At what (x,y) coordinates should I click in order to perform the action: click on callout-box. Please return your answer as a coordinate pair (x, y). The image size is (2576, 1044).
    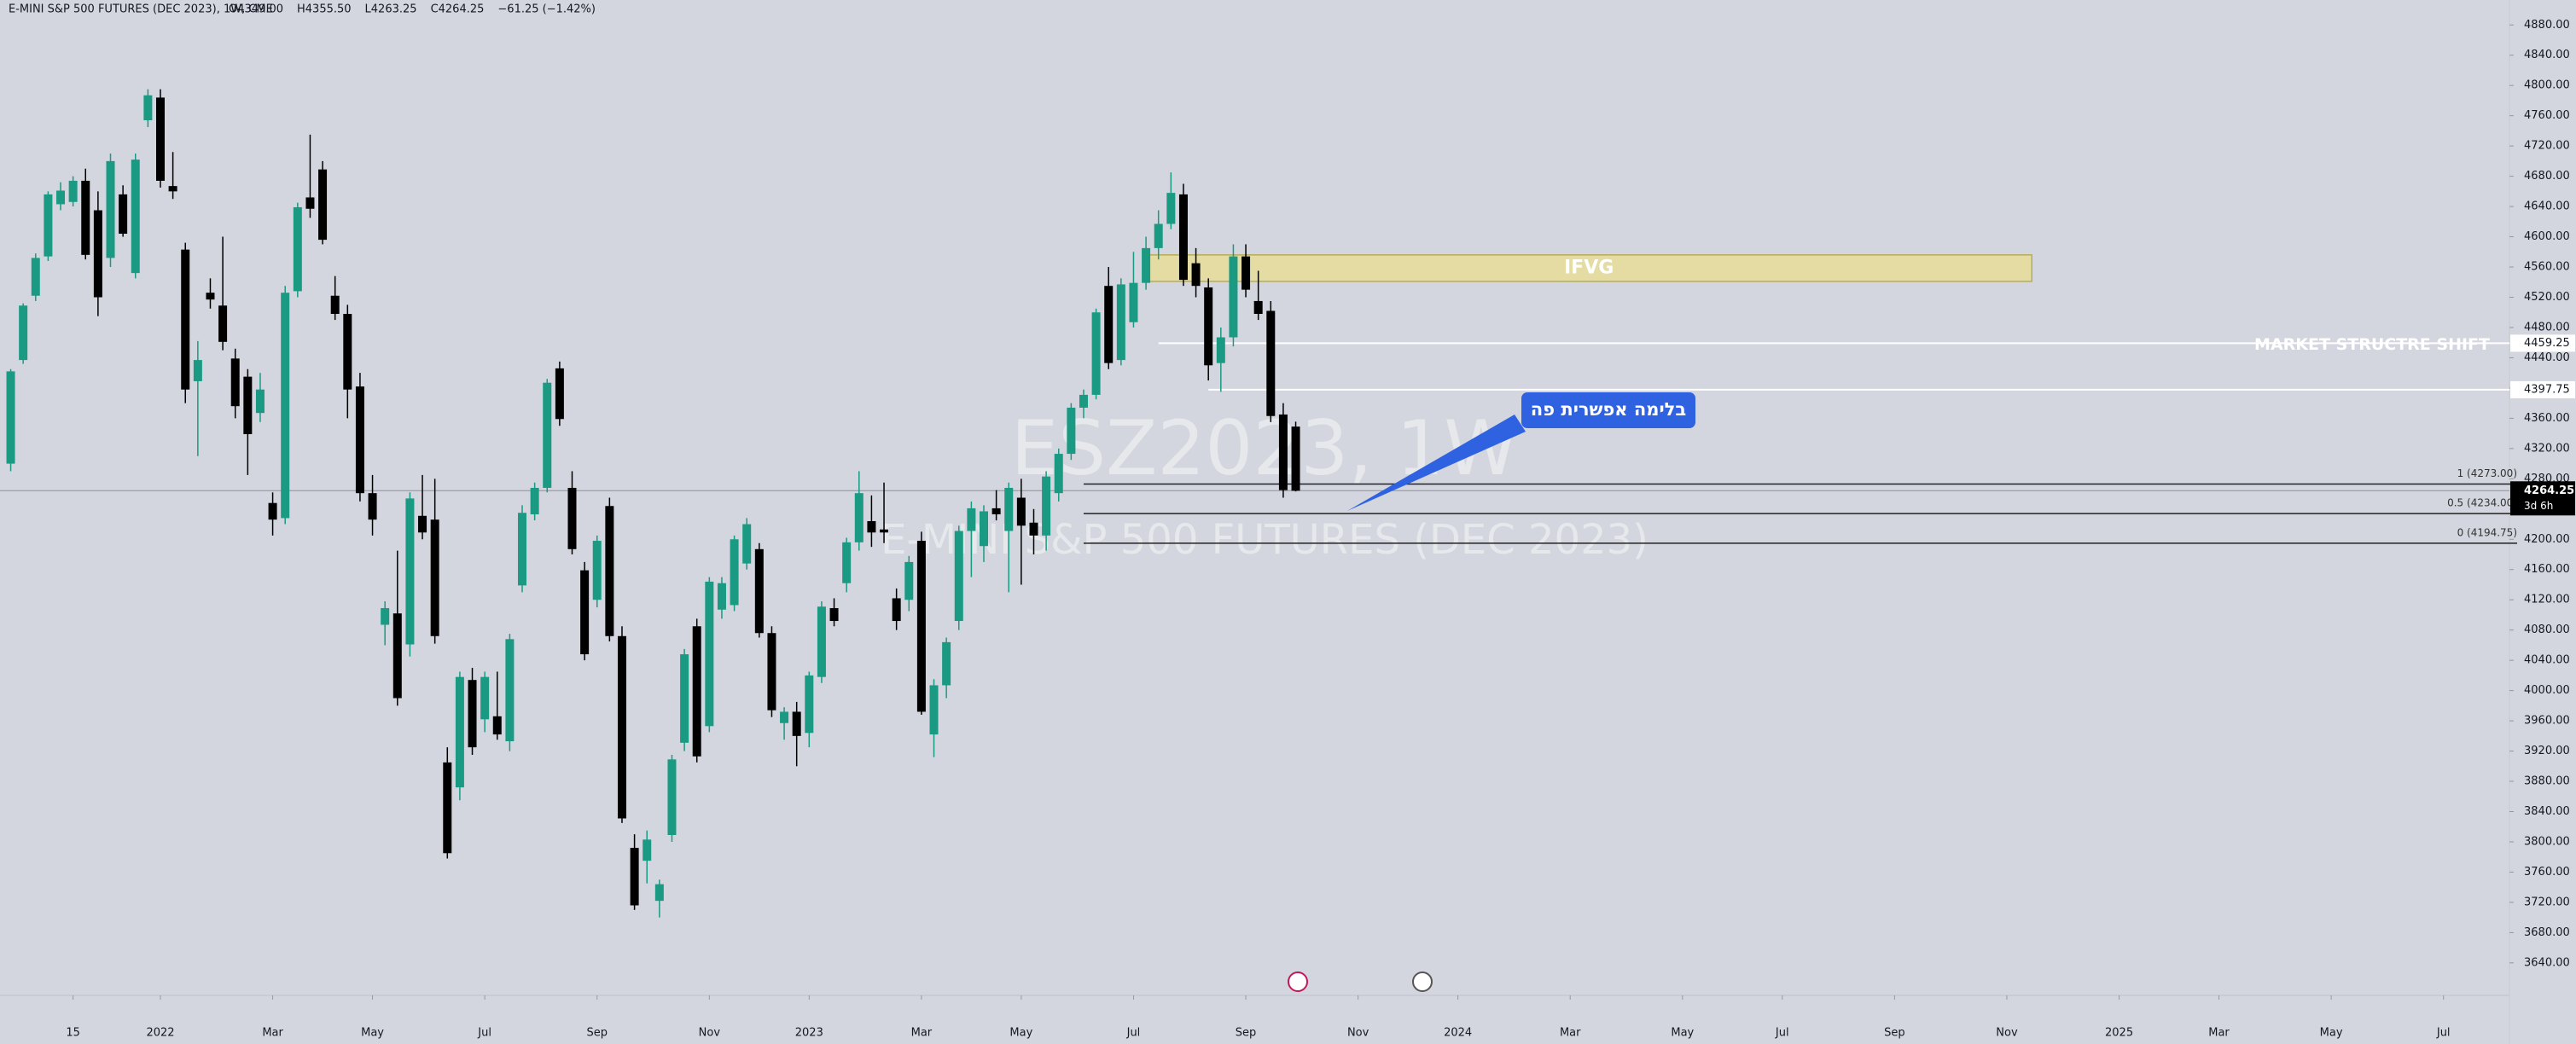
    Looking at the image, I should click on (1608, 410).